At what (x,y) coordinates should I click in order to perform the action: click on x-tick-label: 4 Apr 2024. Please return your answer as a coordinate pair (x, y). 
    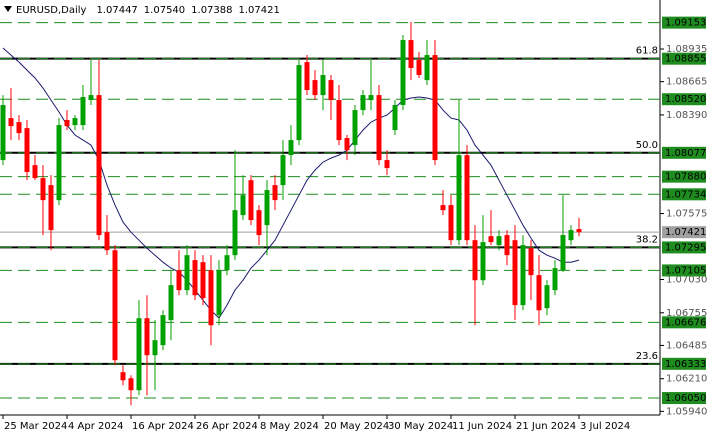
    Looking at the image, I should click on (95, 426).